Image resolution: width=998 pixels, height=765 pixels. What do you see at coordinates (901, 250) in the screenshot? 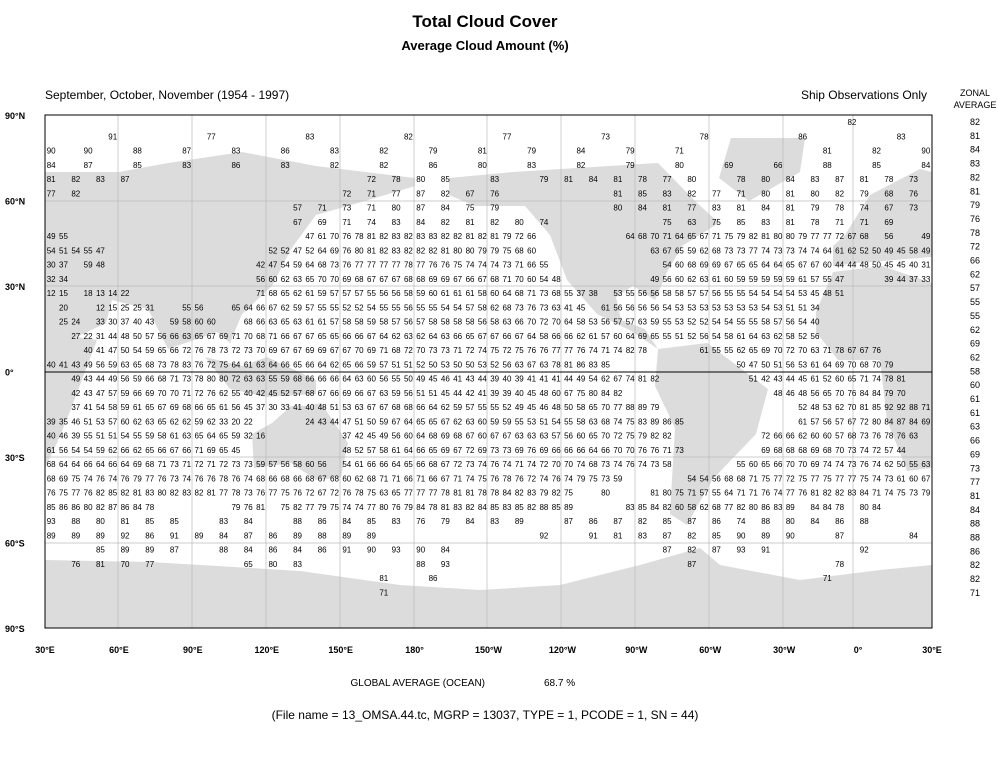
I see `cell-value: 45` at bounding box center [901, 250].